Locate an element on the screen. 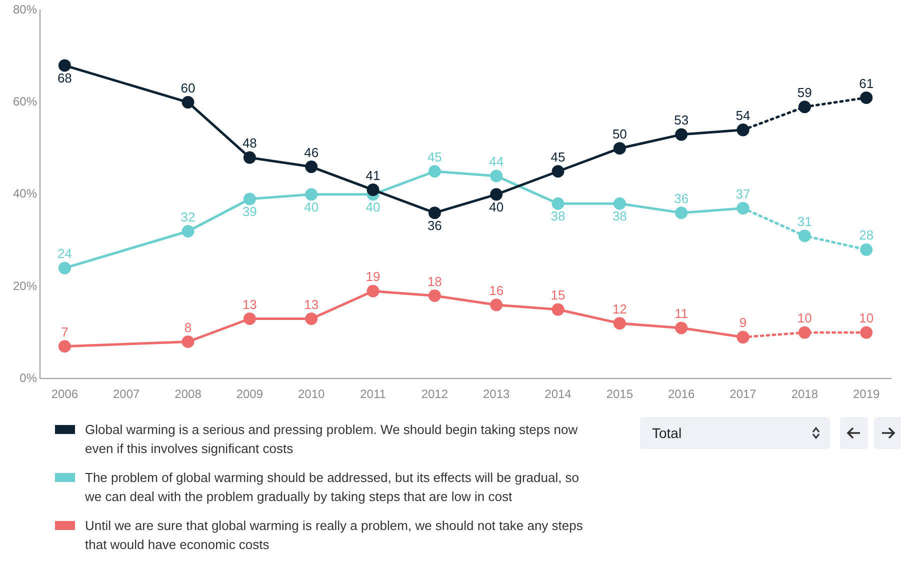 The width and height of the screenshot is (901, 578). x-tick-label: 2010 is located at coordinates (312, 394).